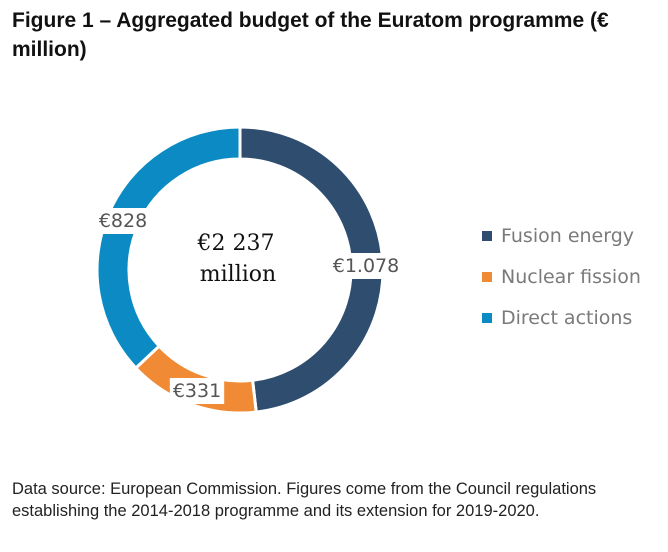  I want to click on slice-value-label: €828, so click(123, 221).